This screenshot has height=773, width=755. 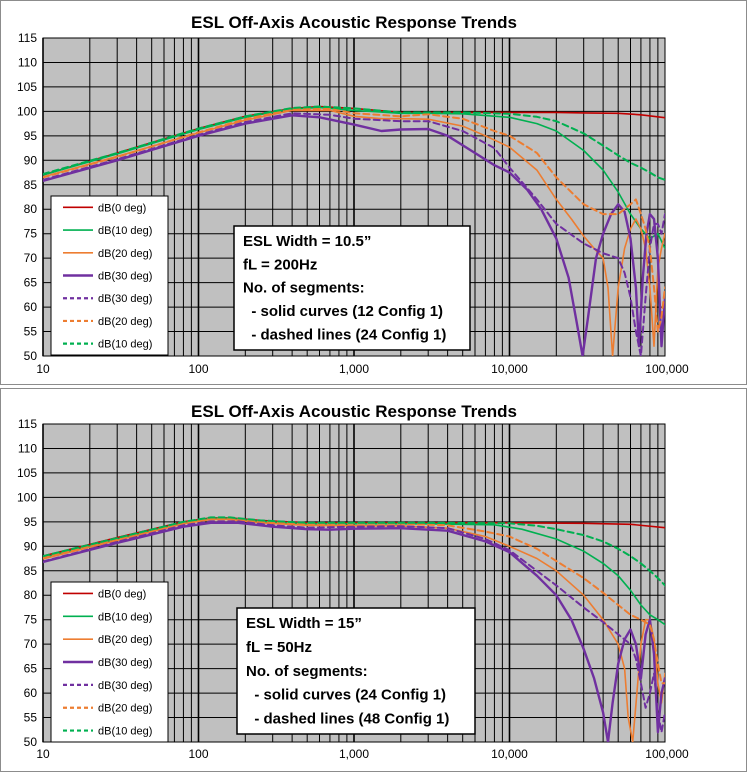 I want to click on annotation-line: ESL Width = 10.5”, so click(x=307, y=241).